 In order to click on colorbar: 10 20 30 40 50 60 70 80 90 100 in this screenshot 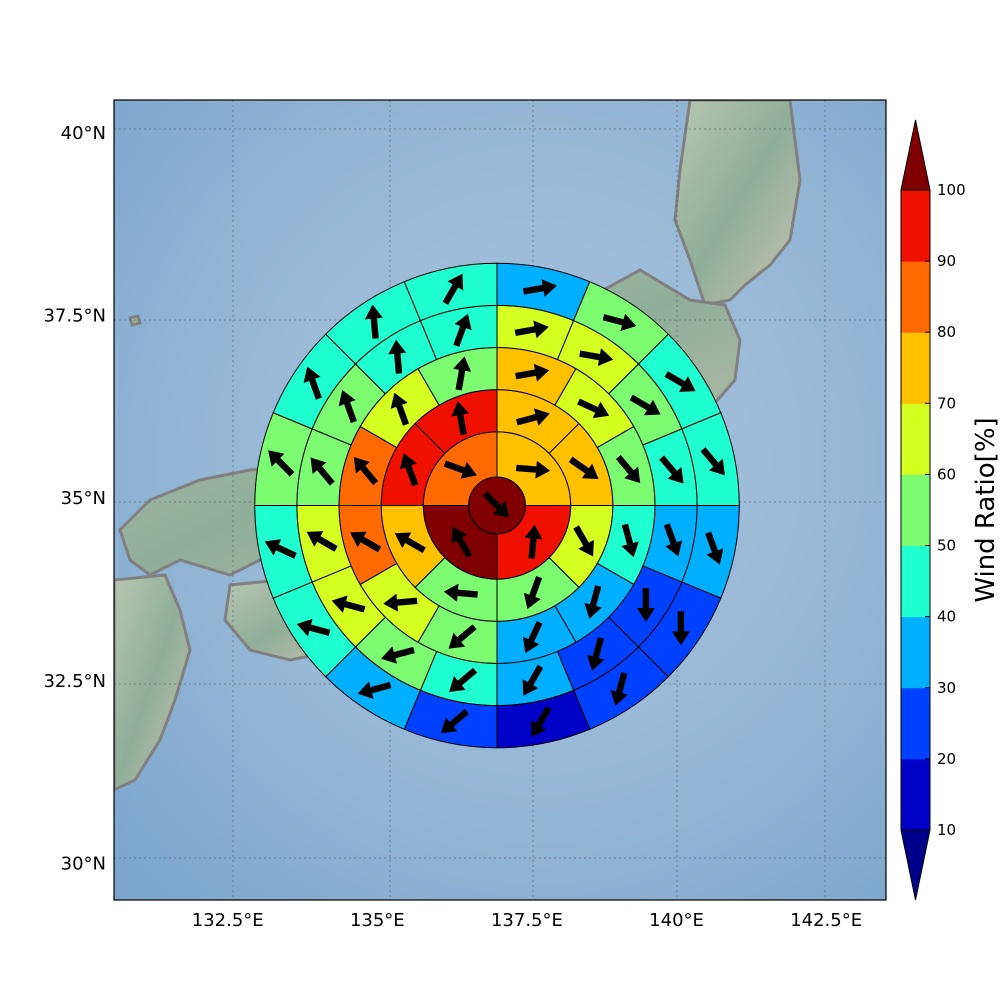, I will do `click(933, 510)`.